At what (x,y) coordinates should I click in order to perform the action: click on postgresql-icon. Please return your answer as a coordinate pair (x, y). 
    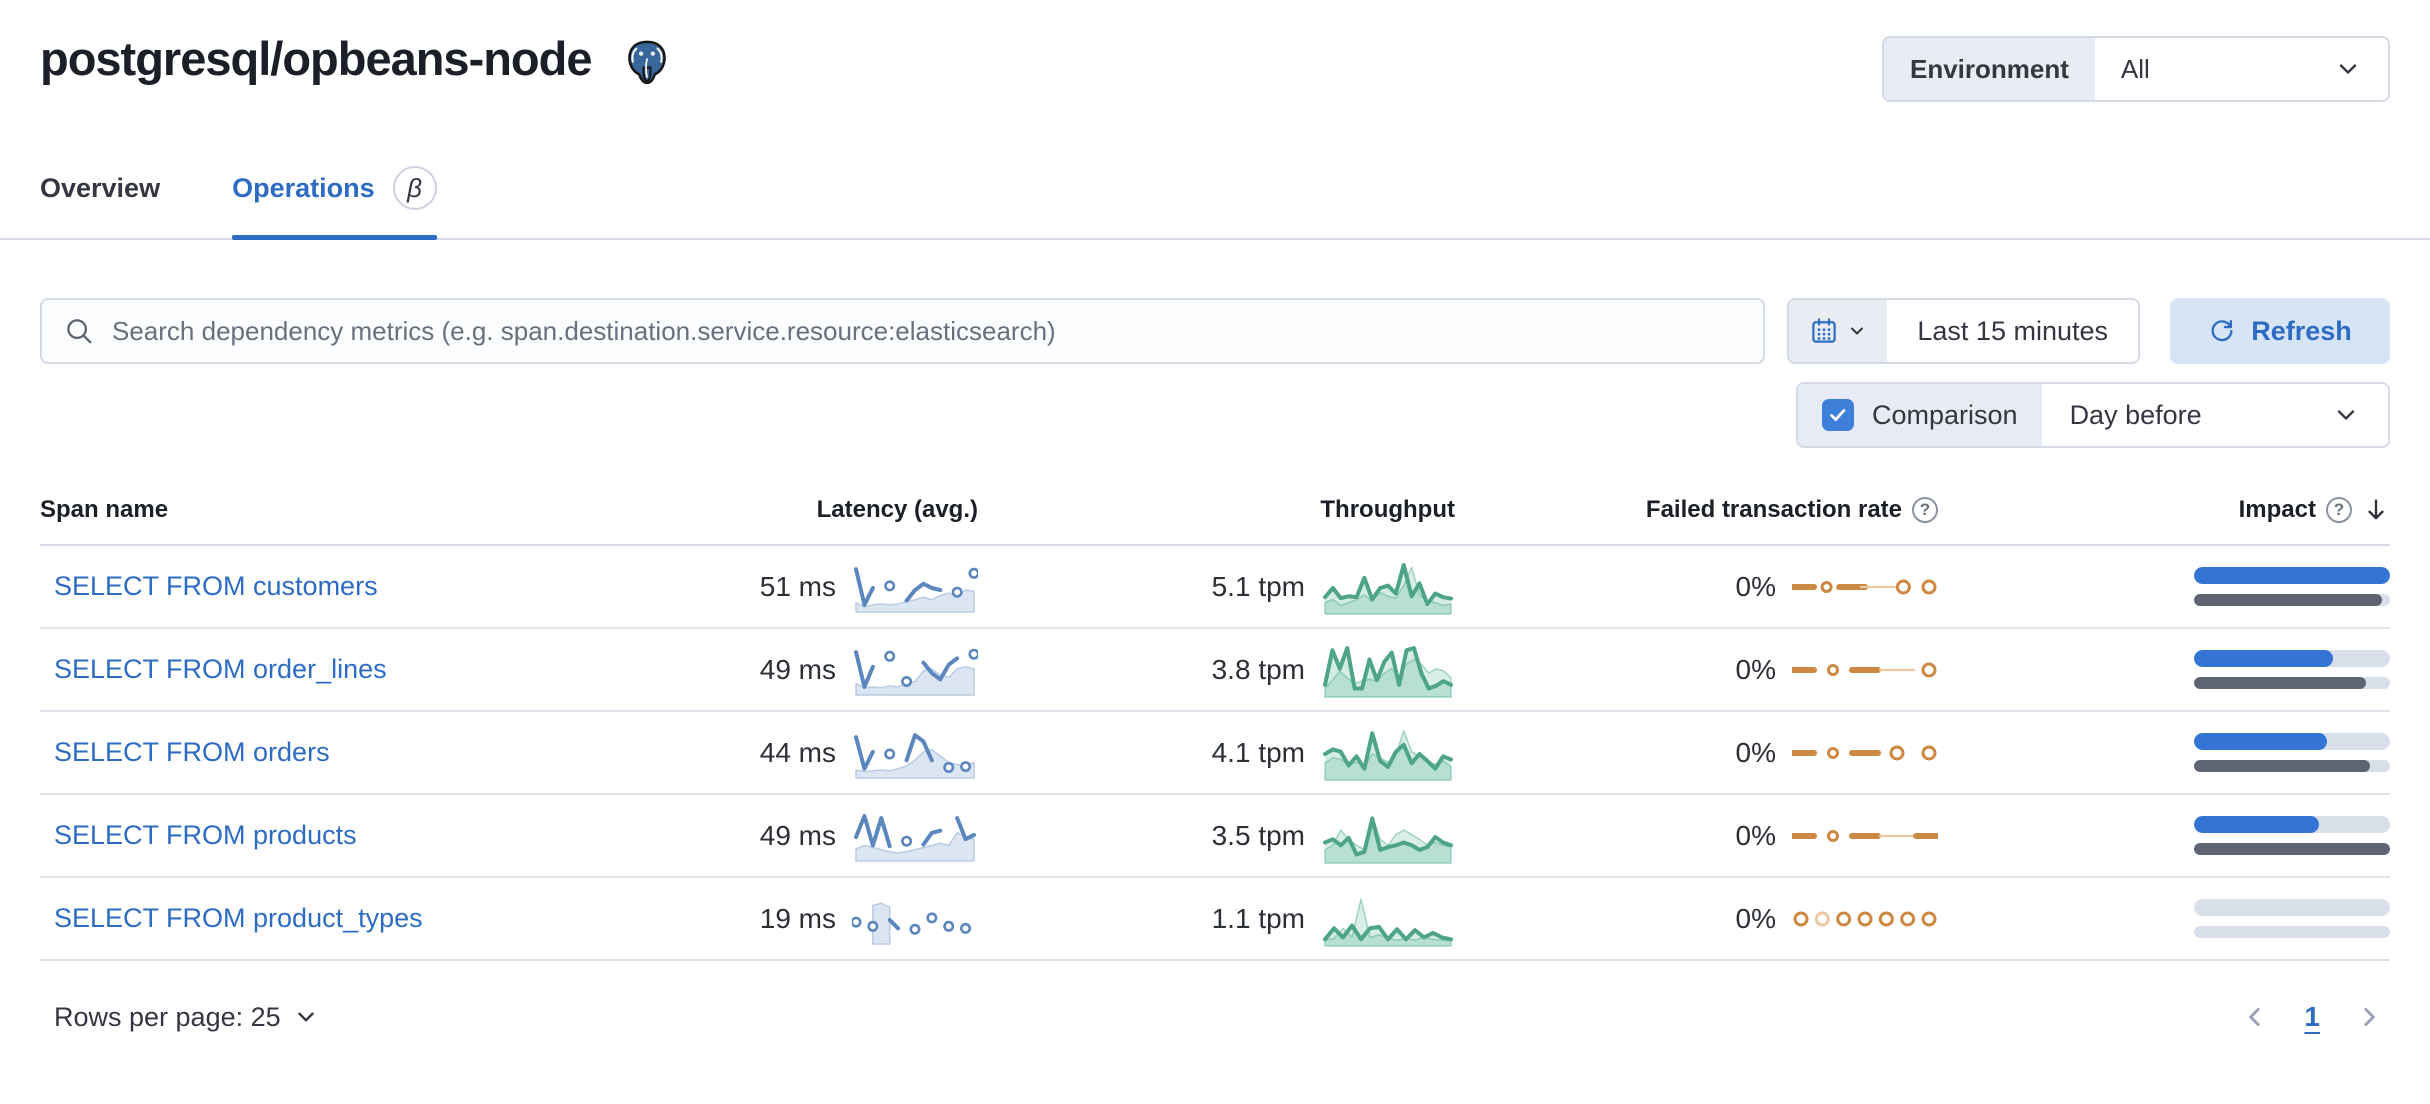
    Looking at the image, I should click on (646, 62).